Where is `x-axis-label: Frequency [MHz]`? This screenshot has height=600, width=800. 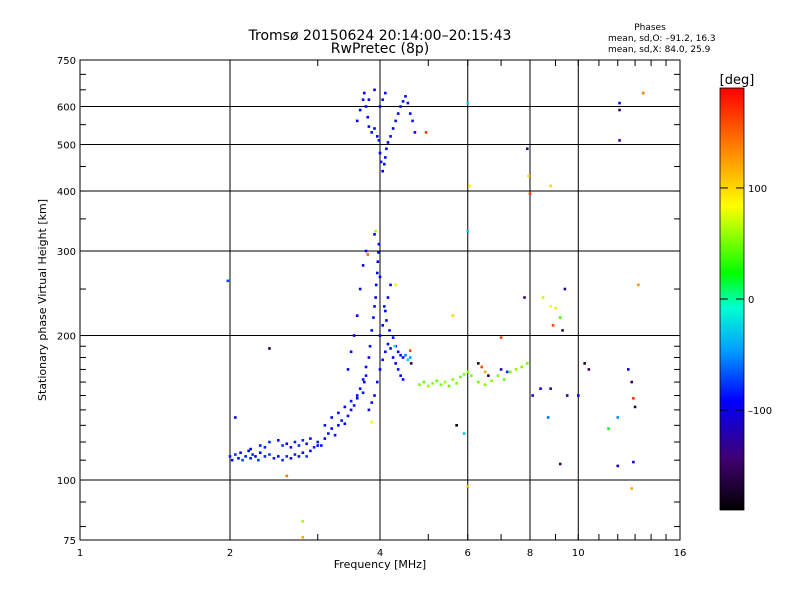
x-axis-label: Frequency [MHz] is located at coordinates (380, 564).